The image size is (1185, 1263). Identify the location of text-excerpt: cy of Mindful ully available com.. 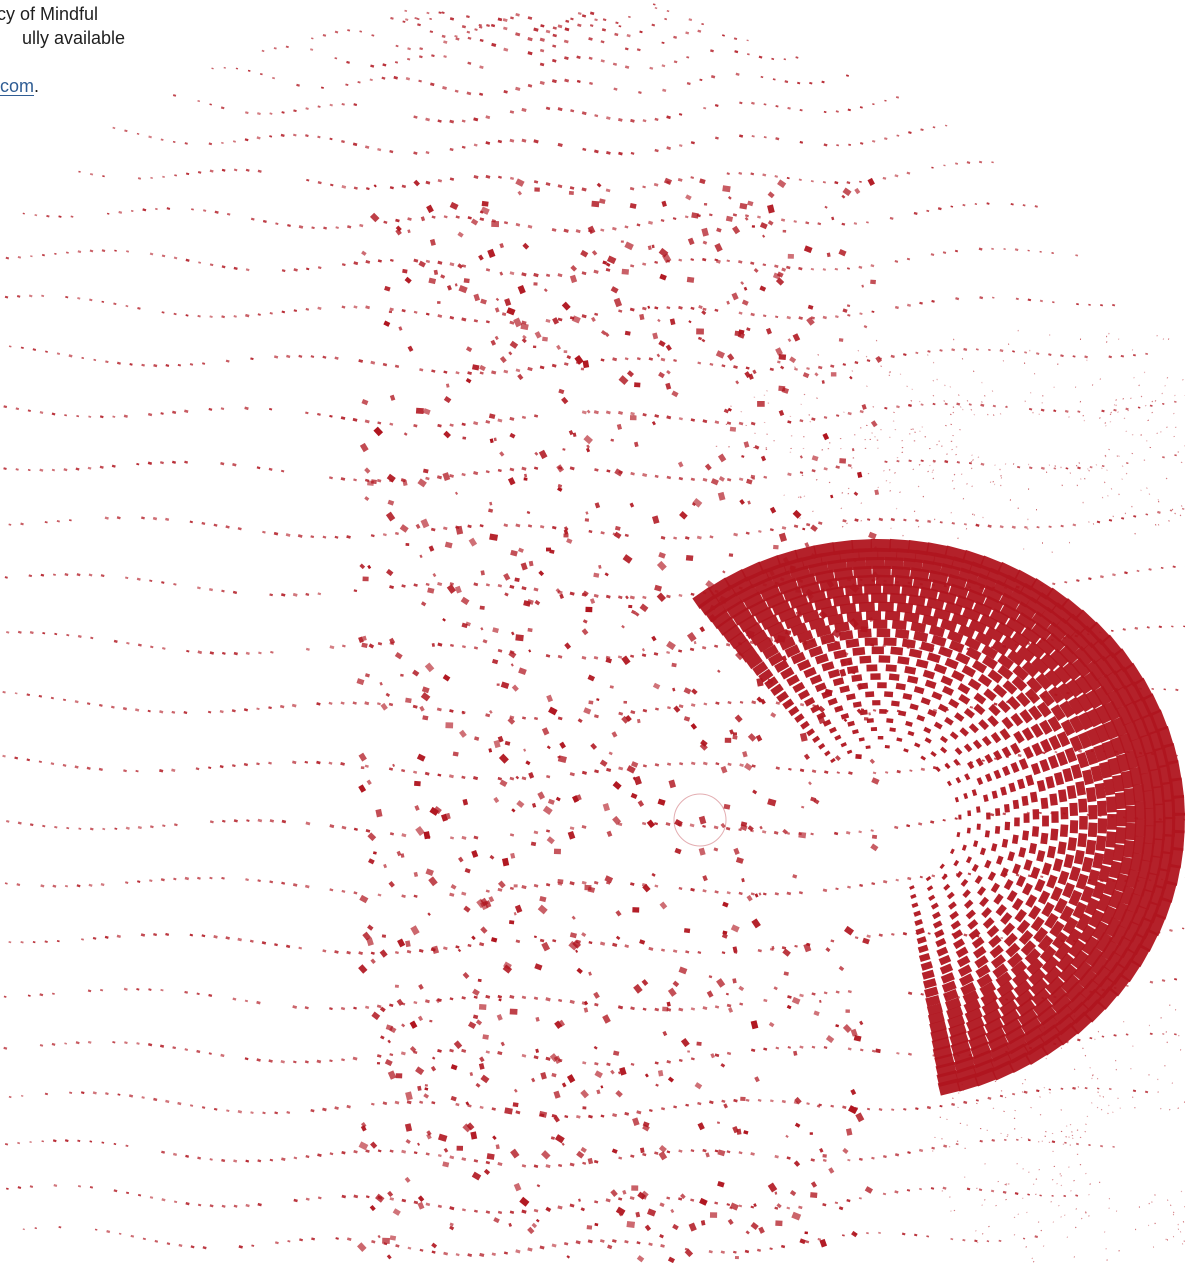
(130, 65).